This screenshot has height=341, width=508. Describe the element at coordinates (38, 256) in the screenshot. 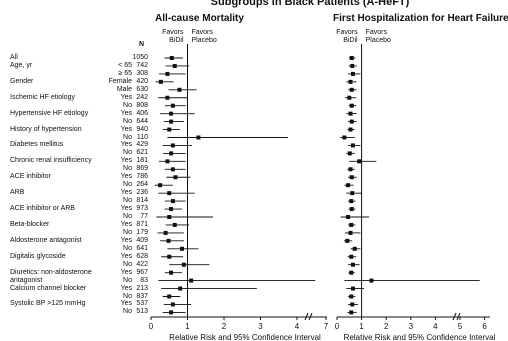

I see `subgroup-label: Digitalis glycoside` at that location.